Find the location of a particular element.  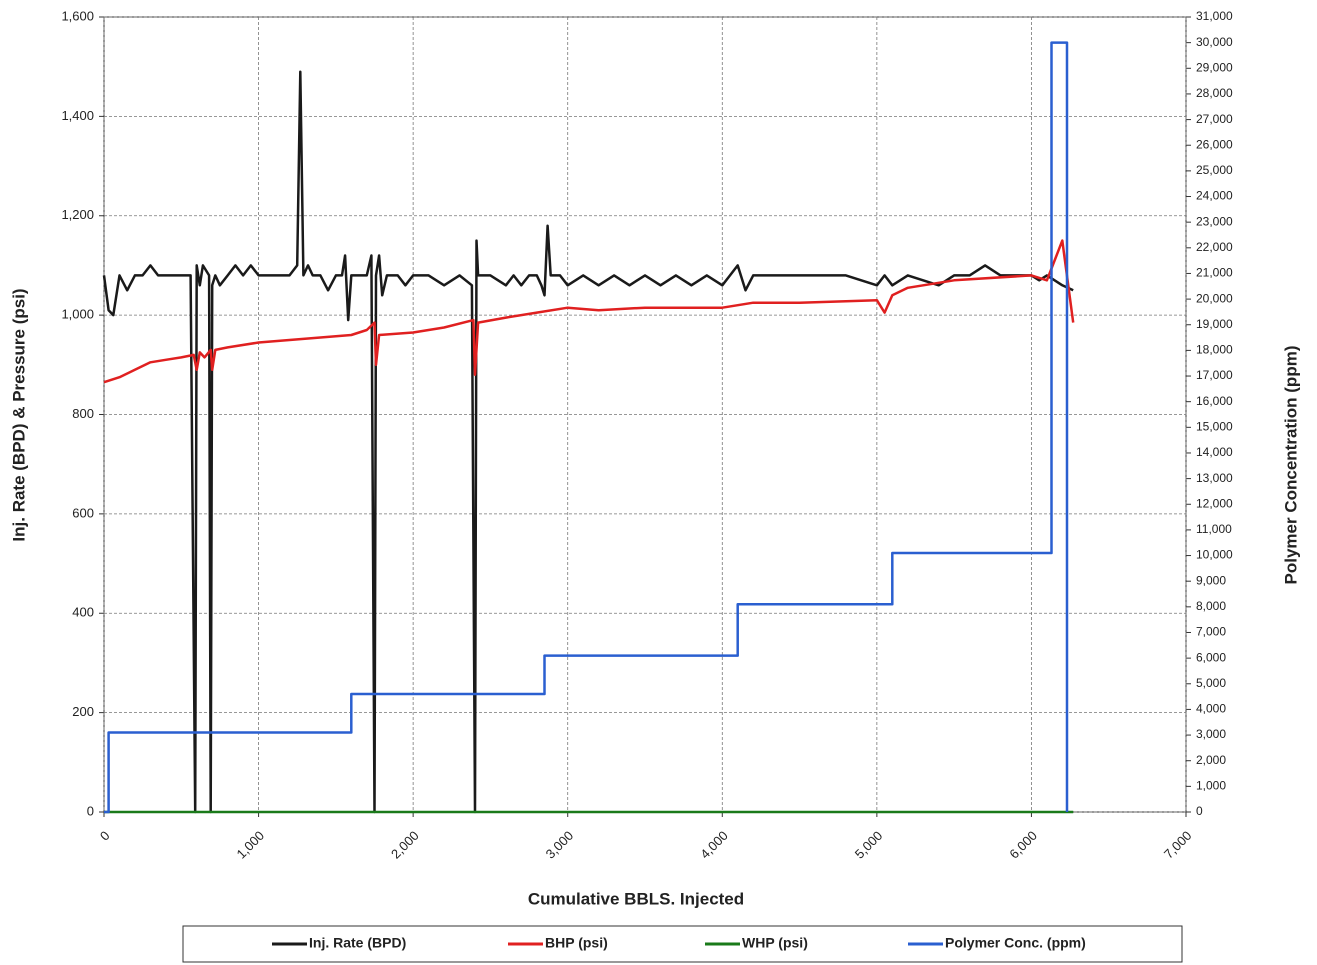

y-axis-label: Inj. Rate (BPD) & Pressure (psi) is located at coordinates (18, 414).